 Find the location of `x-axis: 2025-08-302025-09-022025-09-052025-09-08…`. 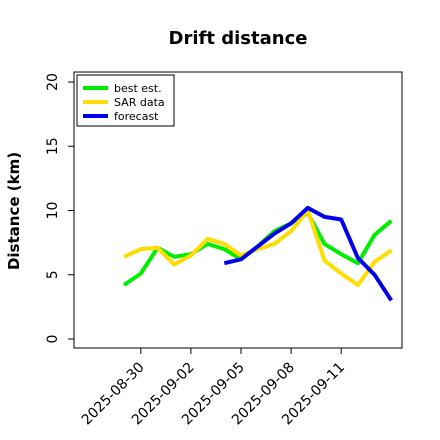

x-axis: 2025-08-302025-09-022025-09-052025-09-08… is located at coordinates (213, 388).